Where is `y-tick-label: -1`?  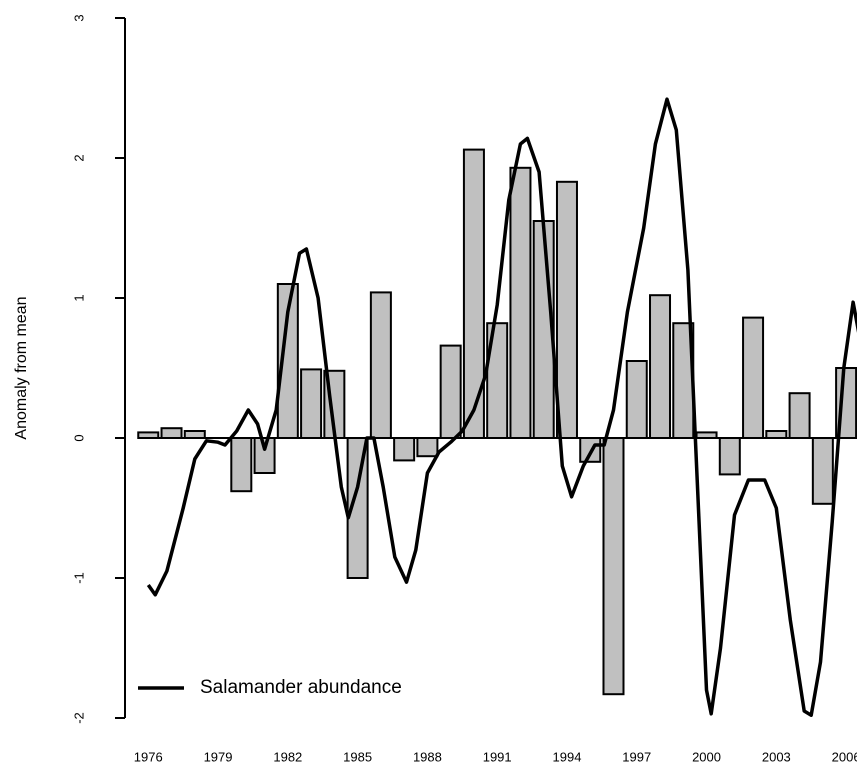 y-tick-label: -1 is located at coordinates (78, 578).